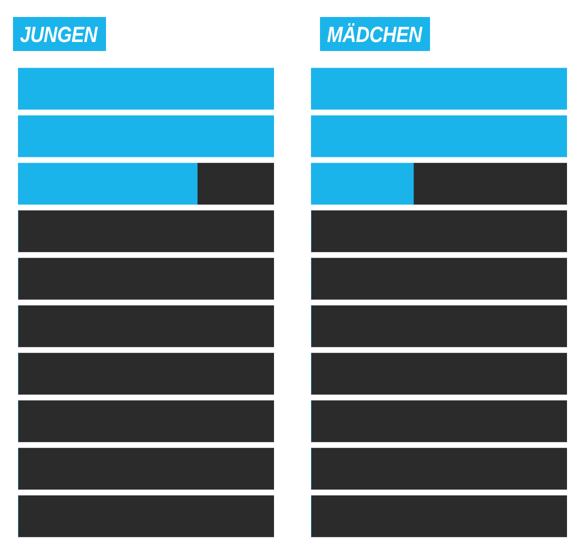  What do you see at coordinates (59, 35) in the screenshot?
I see `chart-title: JUNGEN` at bounding box center [59, 35].